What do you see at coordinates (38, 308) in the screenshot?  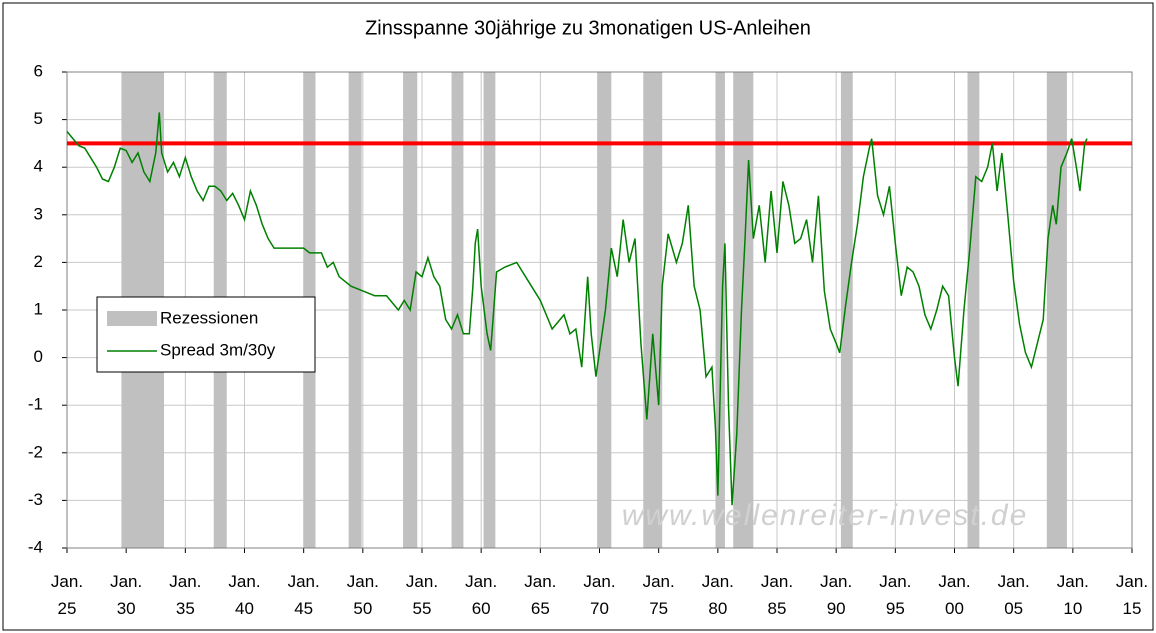 I see `y-tick-label: 1` at bounding box center [38, 308].